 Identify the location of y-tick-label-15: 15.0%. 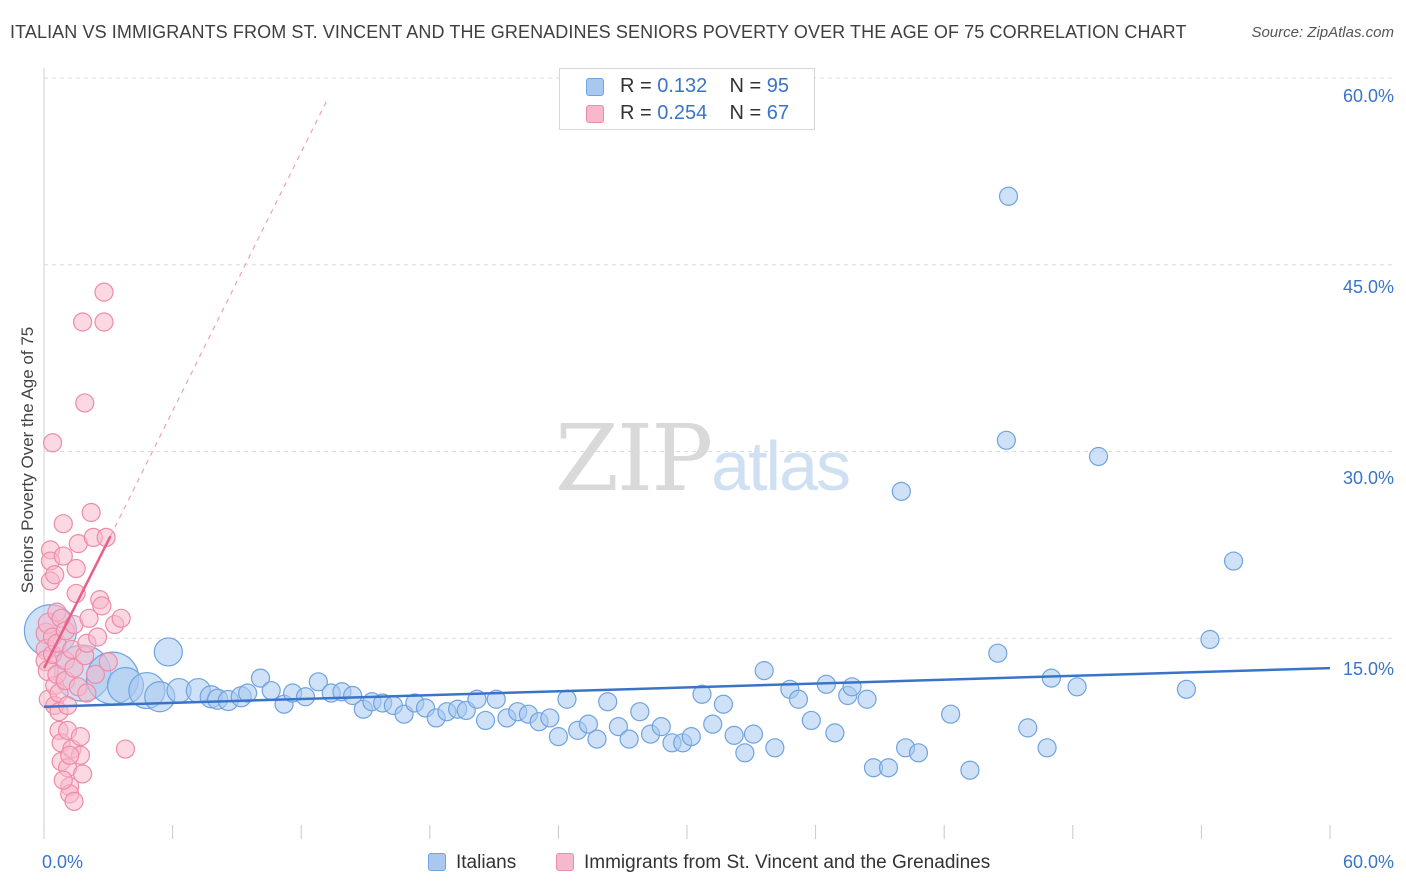
(1368, 669).